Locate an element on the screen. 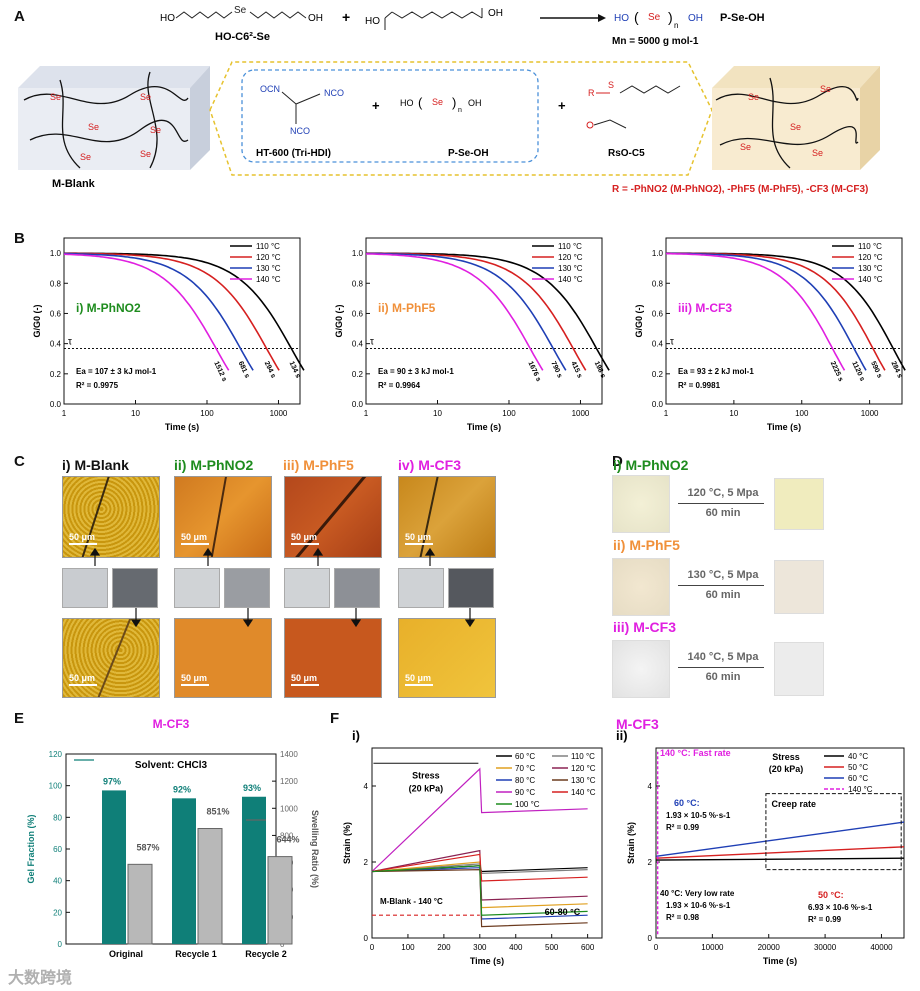 This screenshot has width=920, height=991. y-tick-label-left: 60 is located at coordinates (57, 849).